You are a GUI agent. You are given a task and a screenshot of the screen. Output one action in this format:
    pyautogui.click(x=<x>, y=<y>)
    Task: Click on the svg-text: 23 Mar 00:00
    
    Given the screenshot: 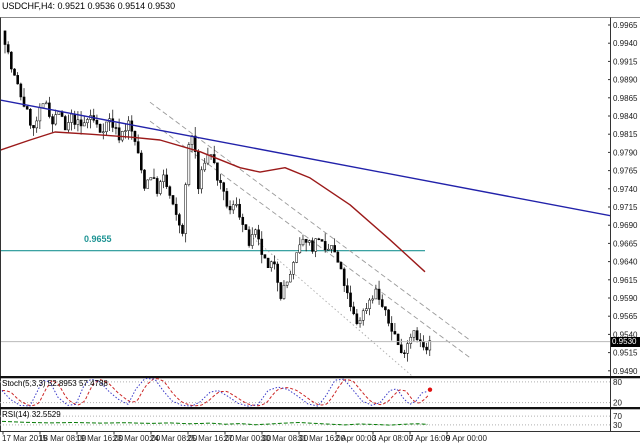 What is the action you would take?
    pyautogui.click(x=137, y=438)
    